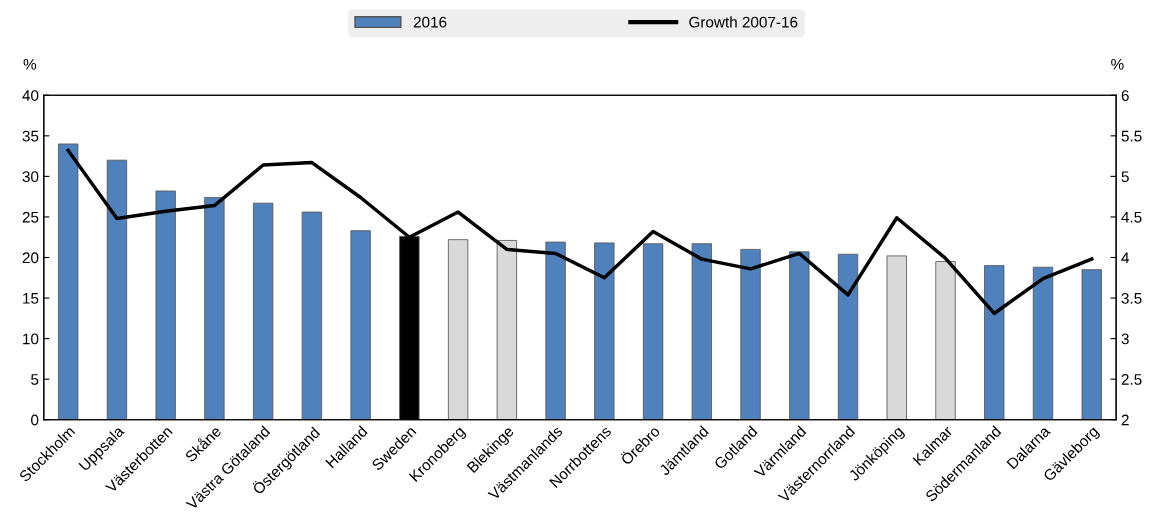 The height and width of the screenshot is (515, 1153). Describe the element at coordinates (1117, 64) in the screenshot. I see `y2-axis-title: %` at that location.